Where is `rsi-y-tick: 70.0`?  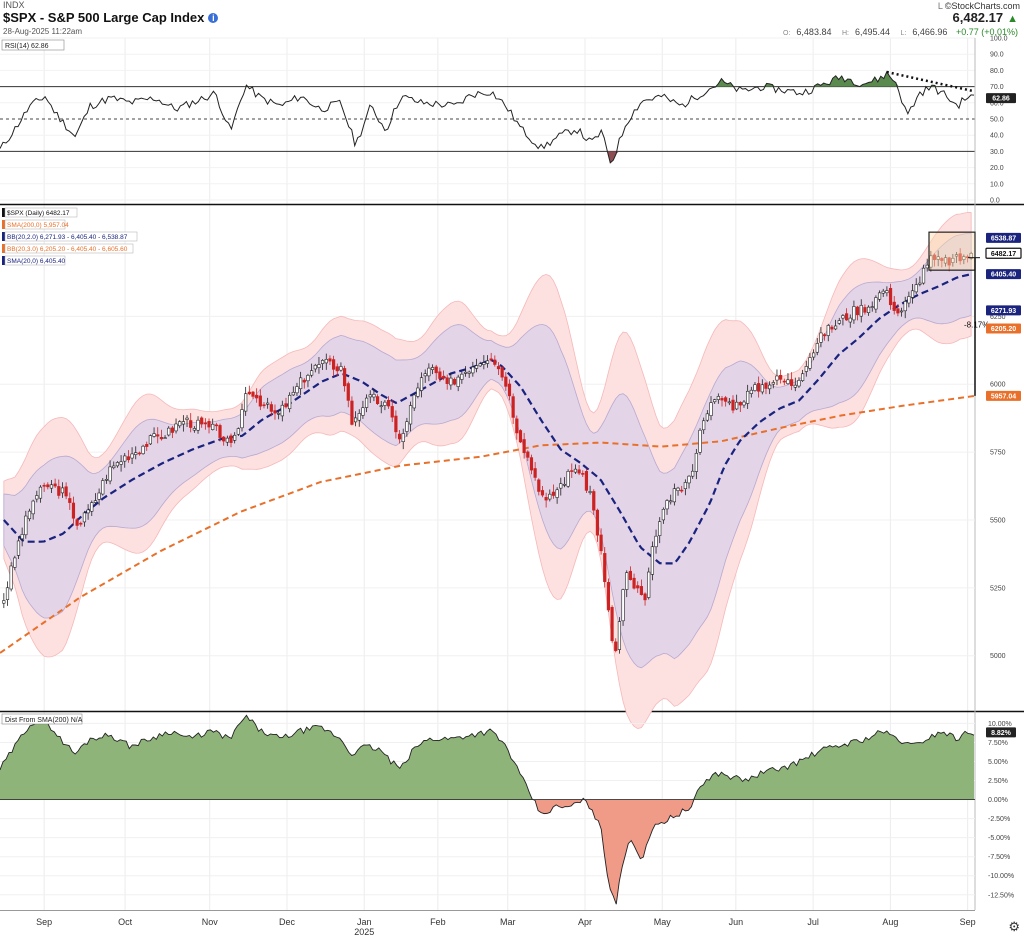
rsi-y-tick: 70.0 is located at coordinates (997, 87).